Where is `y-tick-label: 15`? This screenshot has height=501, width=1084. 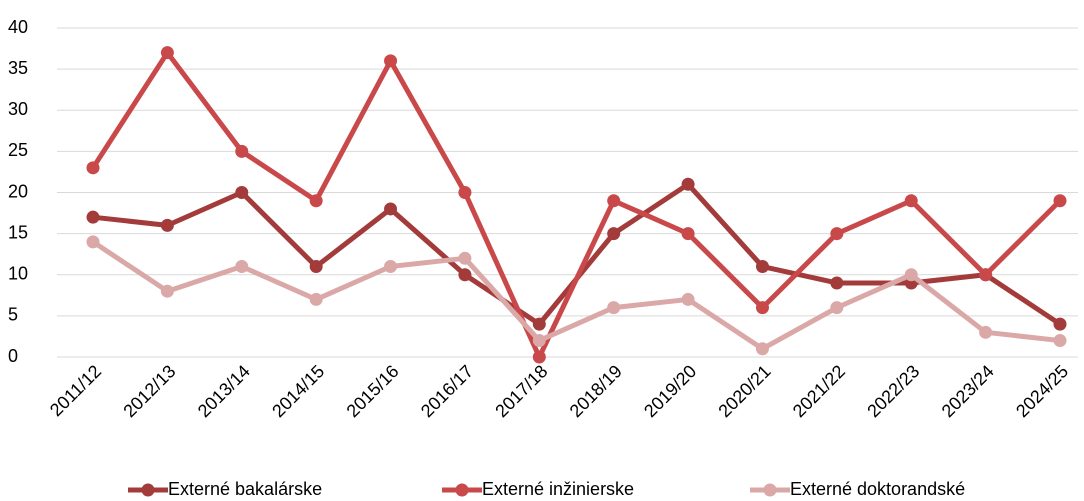
y-tick-label: 15 is located at coordinates (18, 232).